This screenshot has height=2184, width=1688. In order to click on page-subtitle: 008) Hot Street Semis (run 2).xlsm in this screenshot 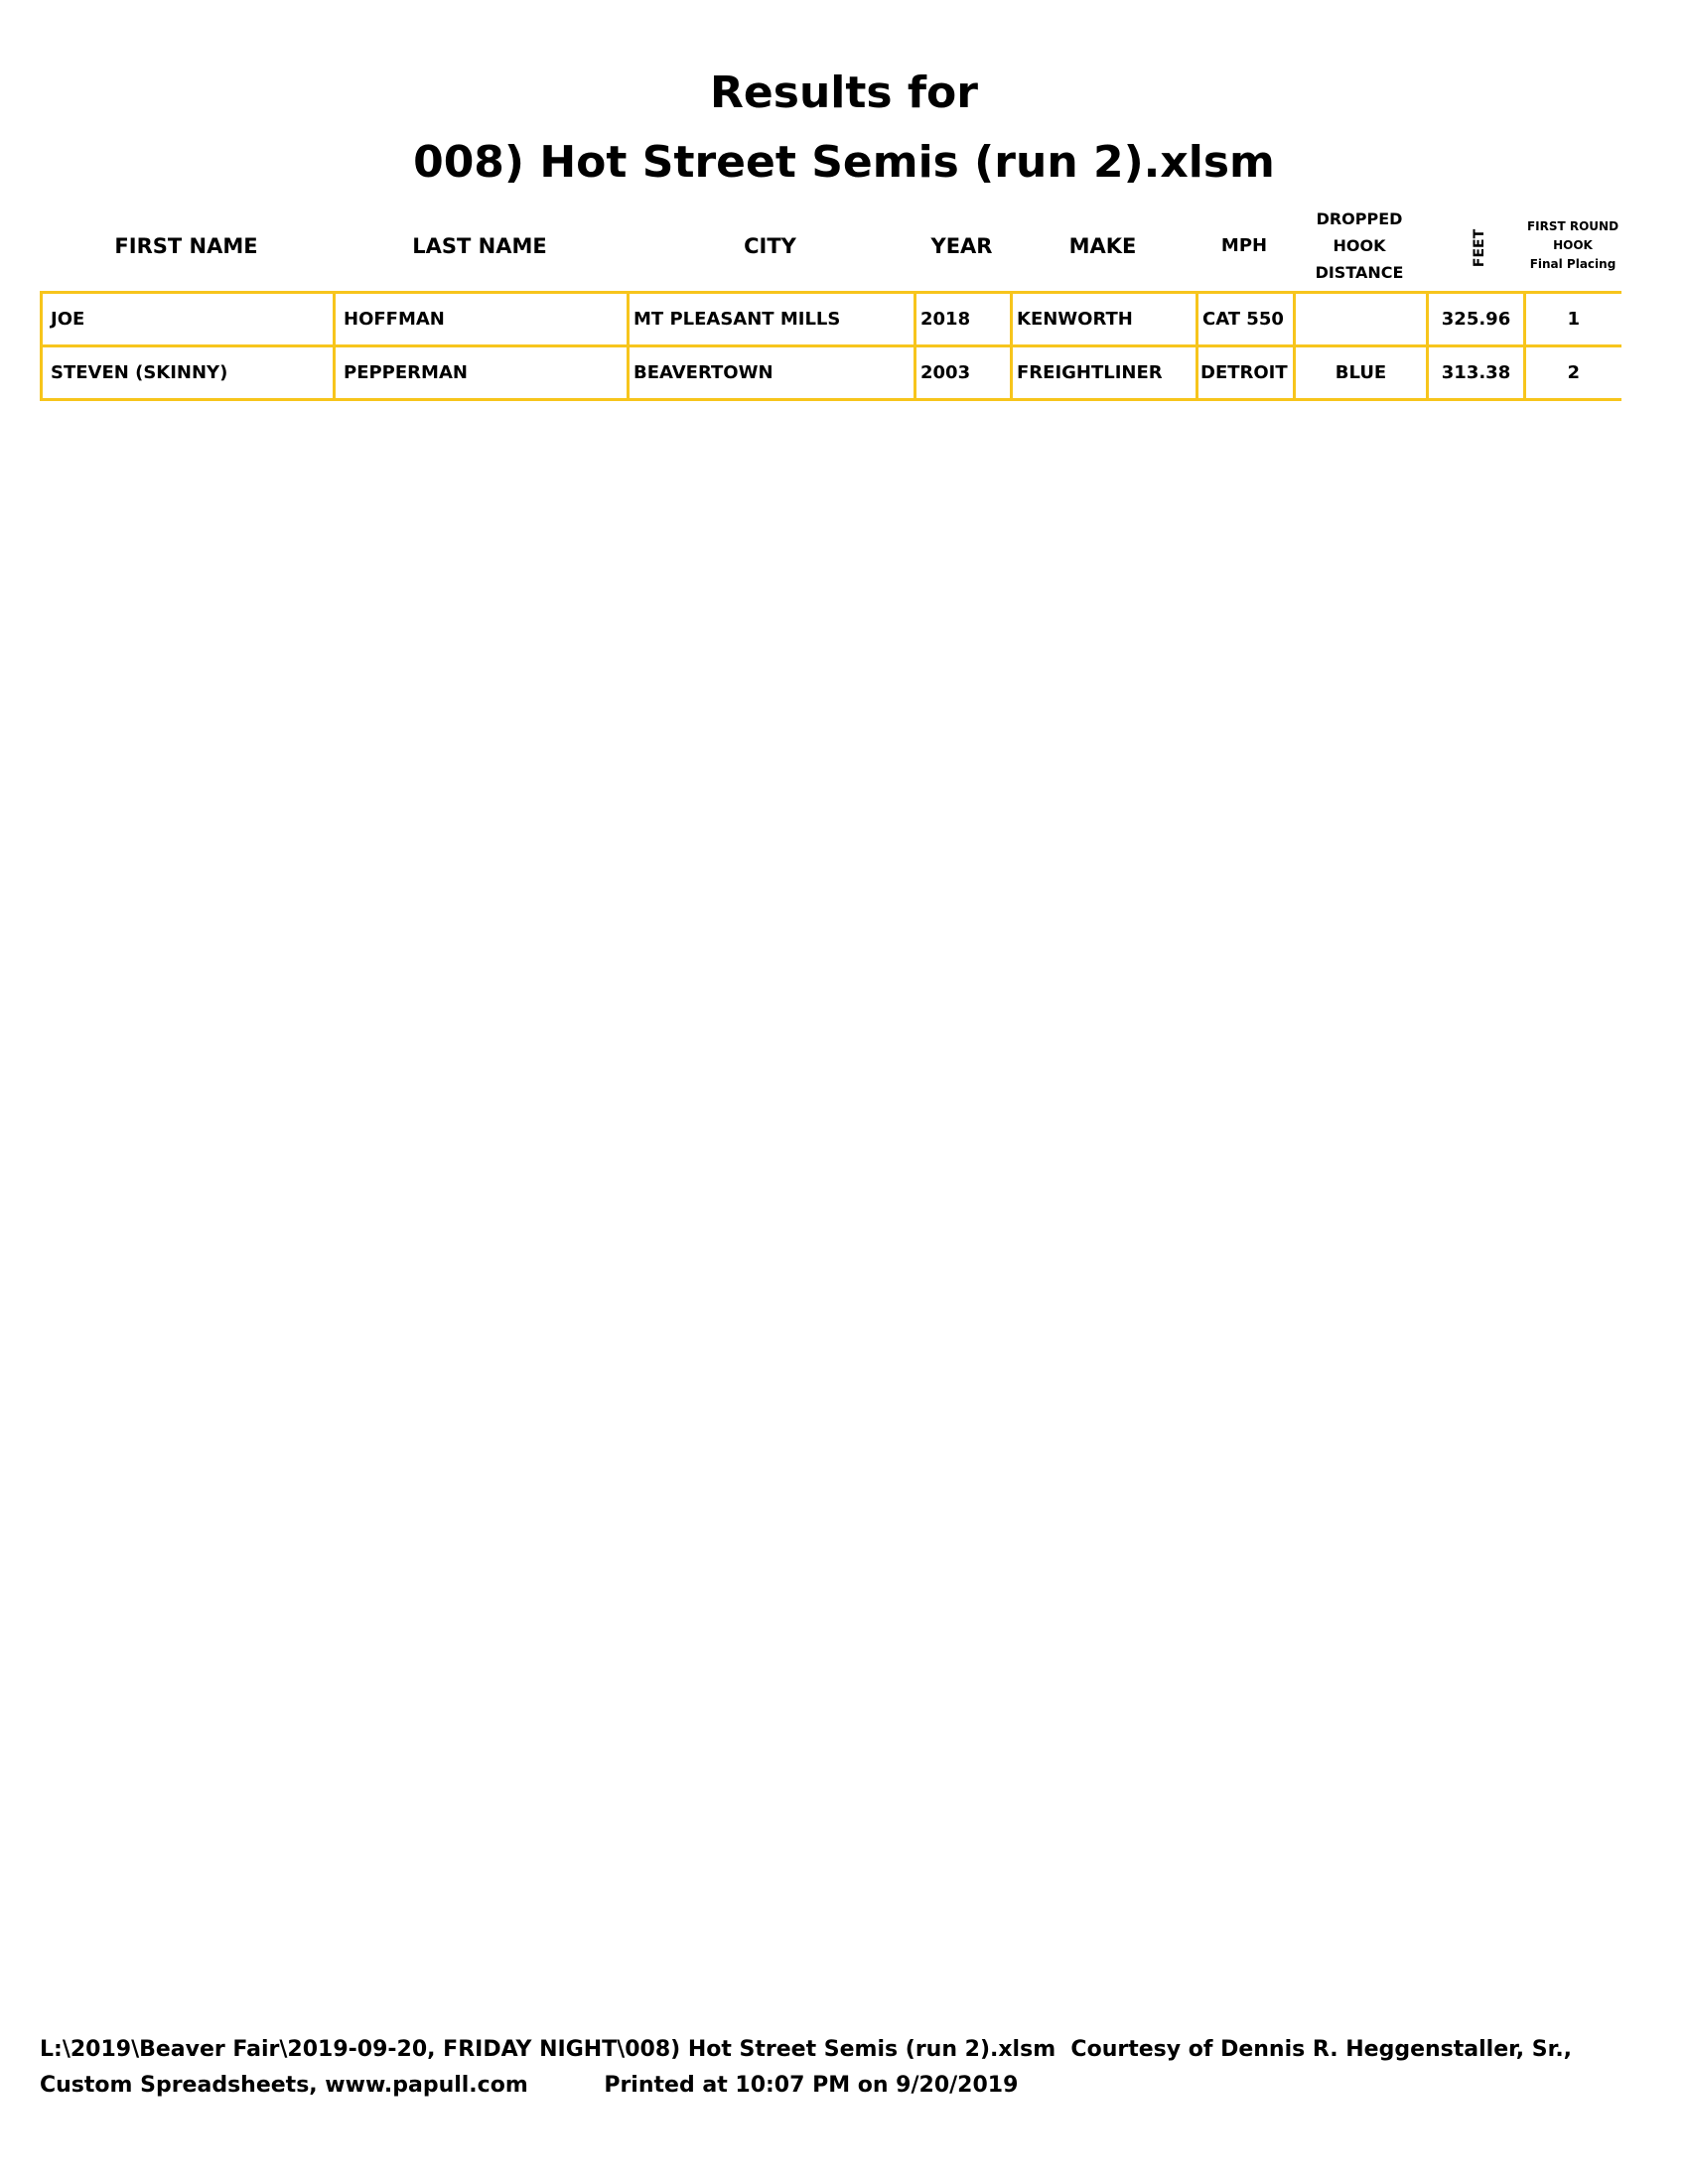, I will do `click(844, 162)`.